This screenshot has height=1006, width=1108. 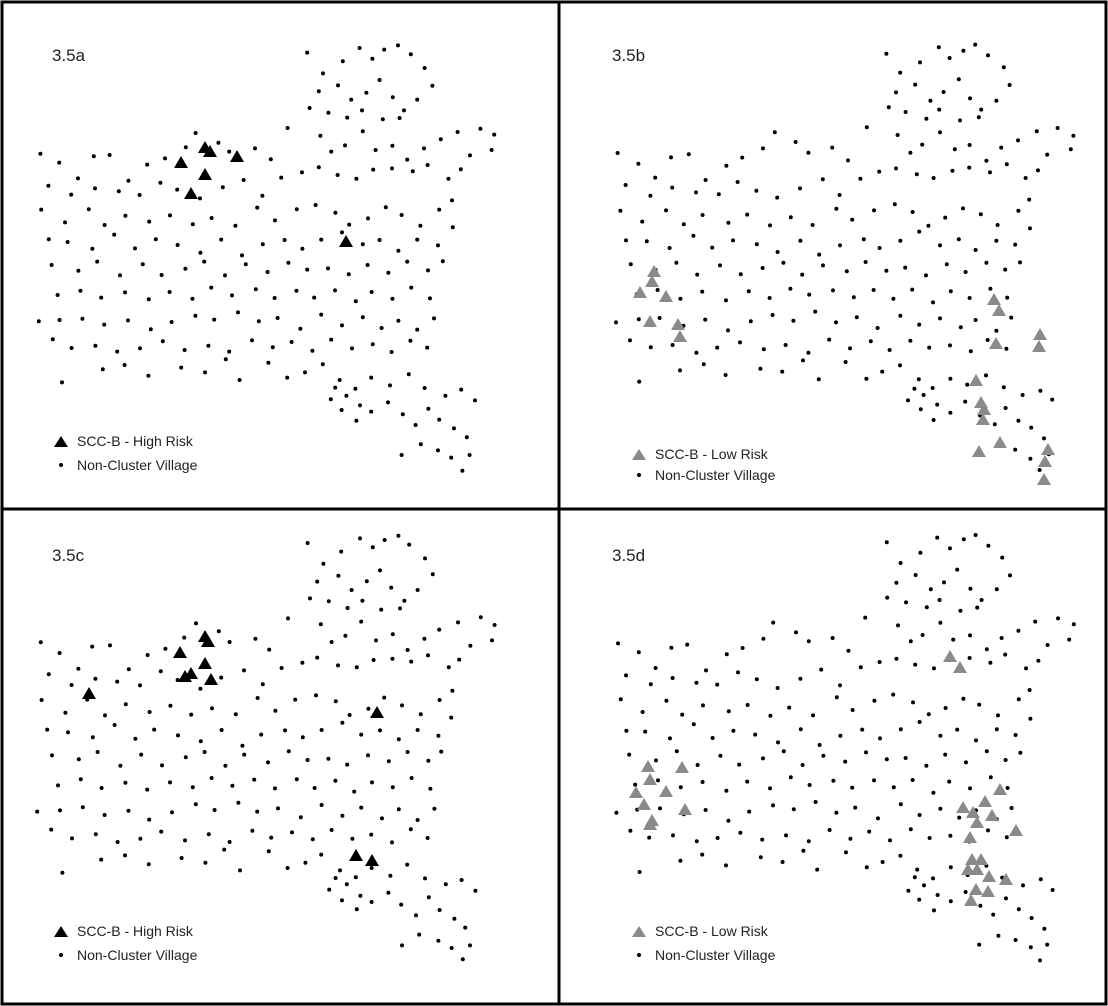 I want to click on legend: SCC-B - Low Risk Non-Cluster Village, so click(x=704, y=464).